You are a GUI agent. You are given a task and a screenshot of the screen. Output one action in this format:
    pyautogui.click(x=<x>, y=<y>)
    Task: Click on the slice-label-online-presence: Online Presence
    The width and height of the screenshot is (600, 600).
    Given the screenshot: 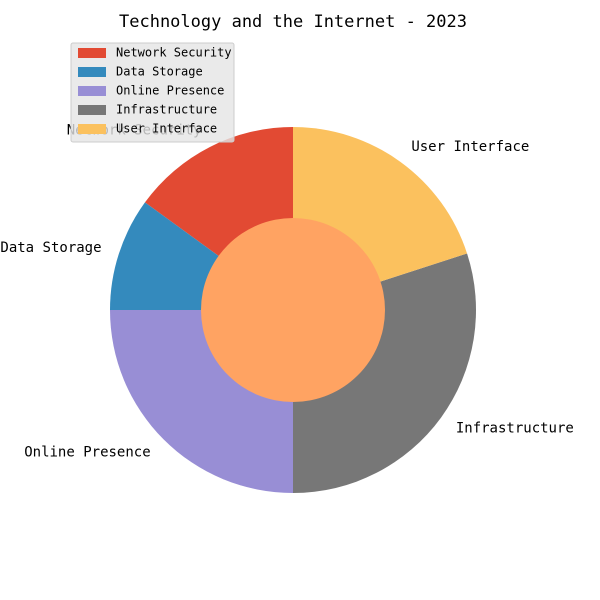 What is the action you would take?
    pyautogui.click(x=87, y=452)
    